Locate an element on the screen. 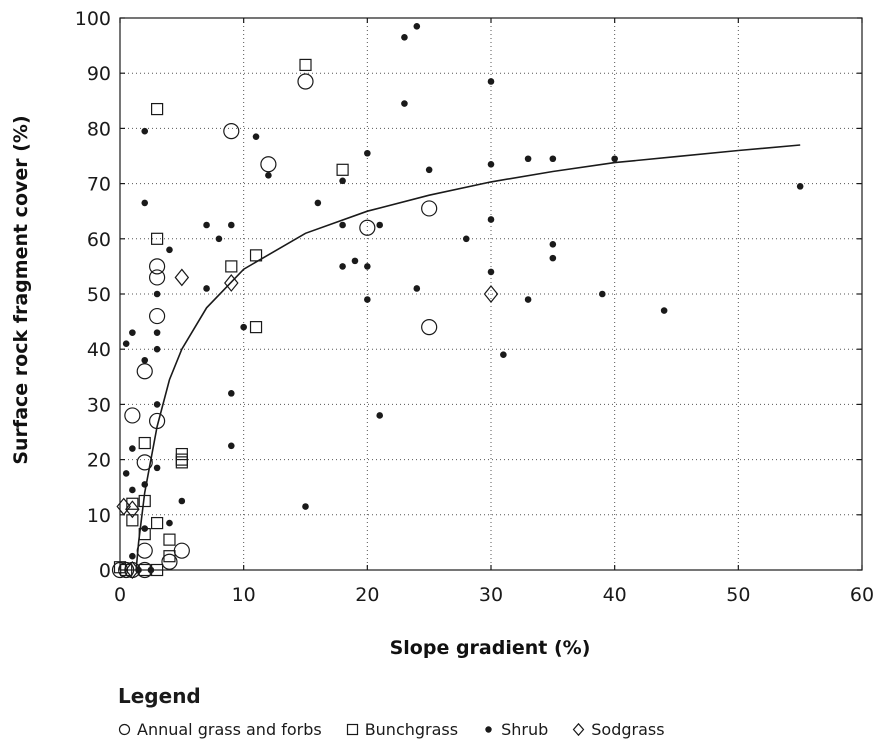  x-tick-label: 50 is located at coordinates (738, 595).